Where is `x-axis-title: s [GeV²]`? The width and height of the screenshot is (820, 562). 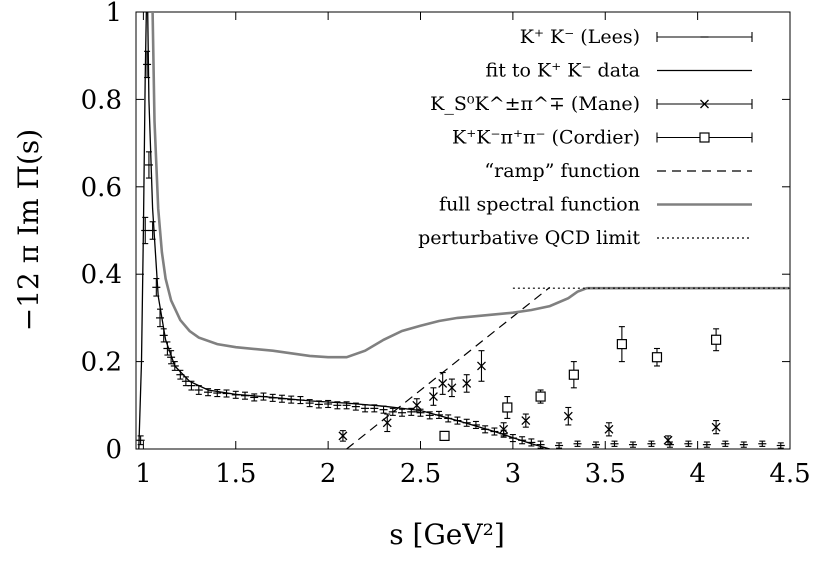 x-axis-title: s [GeV²] is located at coordinates (447, 534).